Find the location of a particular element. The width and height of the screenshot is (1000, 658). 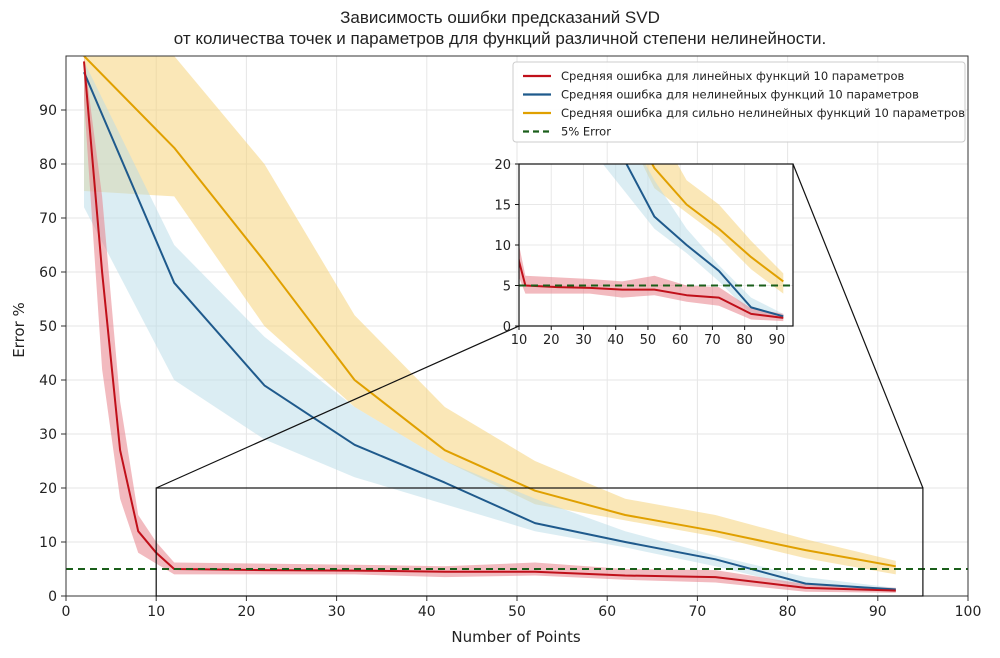

inset-y-tick-label: 10 is located at coordinates (502, 246).